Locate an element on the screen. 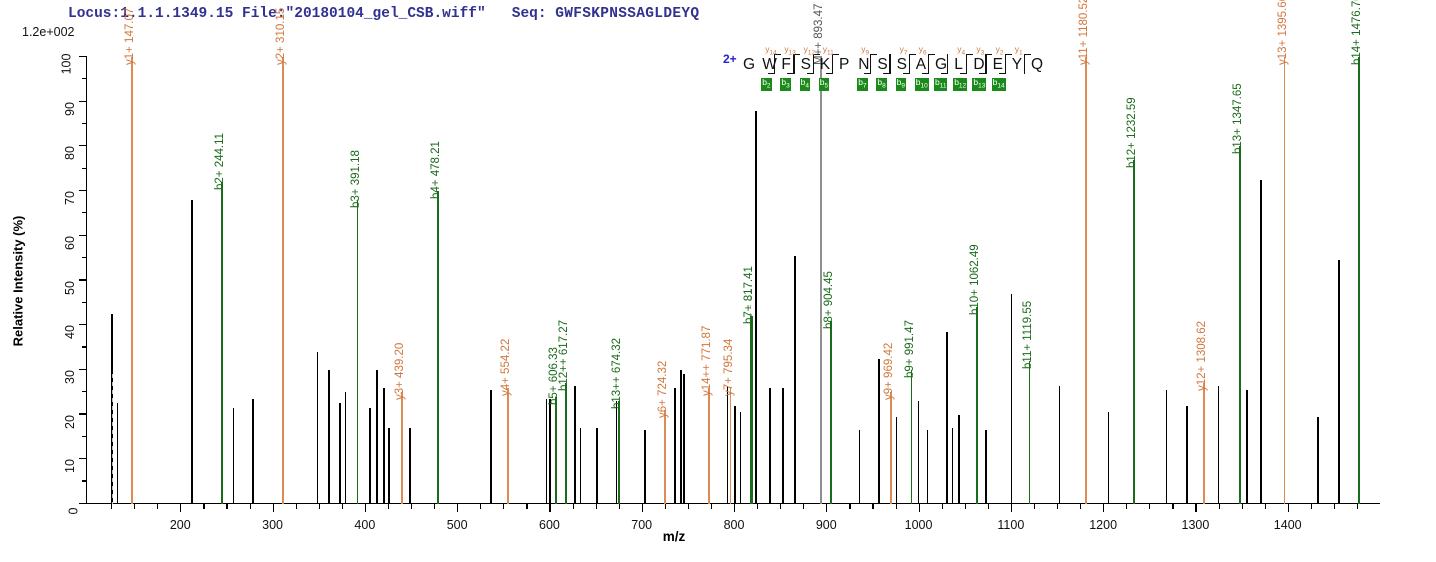 This screenshot has width=1436, height=562. peak-label: y11+ 1180.52 is located at coordinates (1084, 32).